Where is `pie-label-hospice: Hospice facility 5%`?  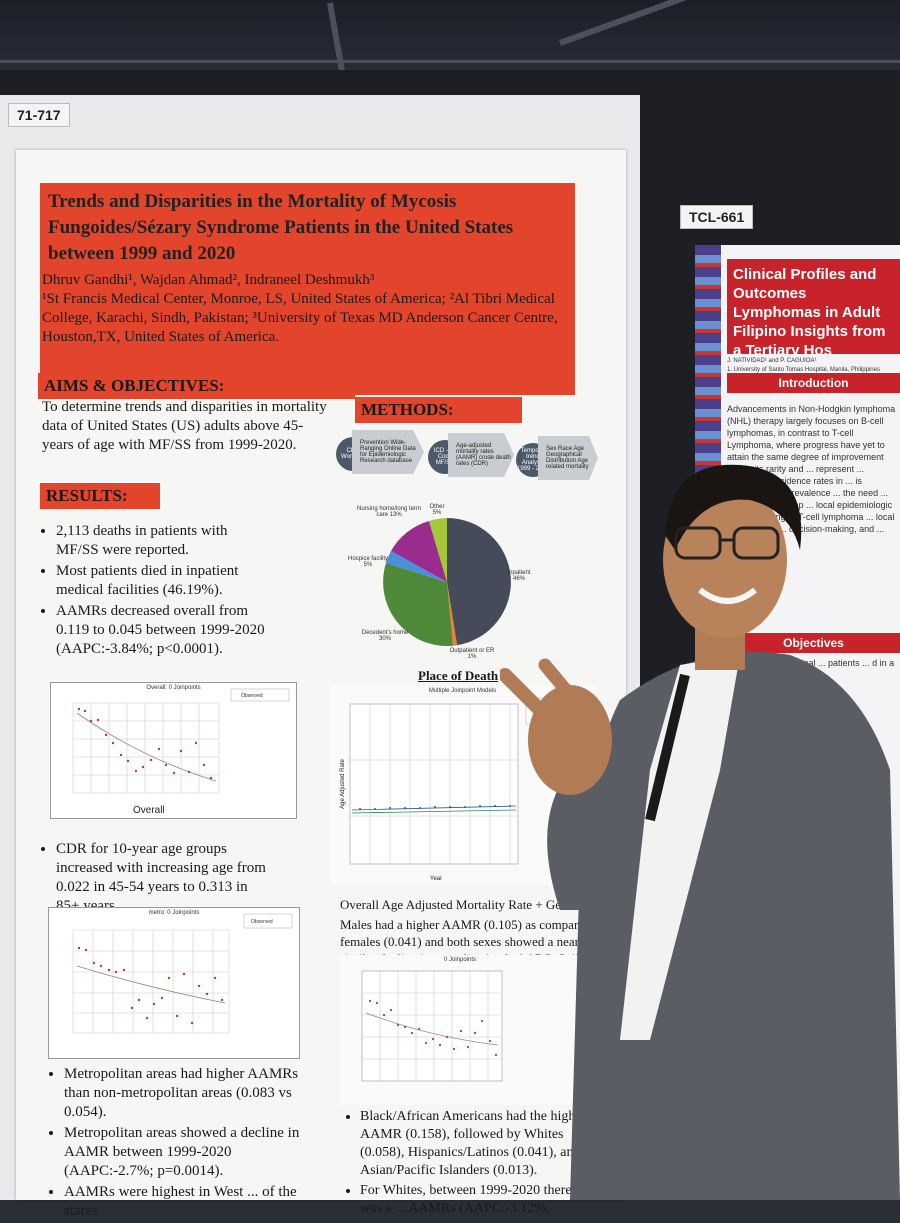
pie-label-hospice: Hospice facility 5% is located at coordinates (368, 562).